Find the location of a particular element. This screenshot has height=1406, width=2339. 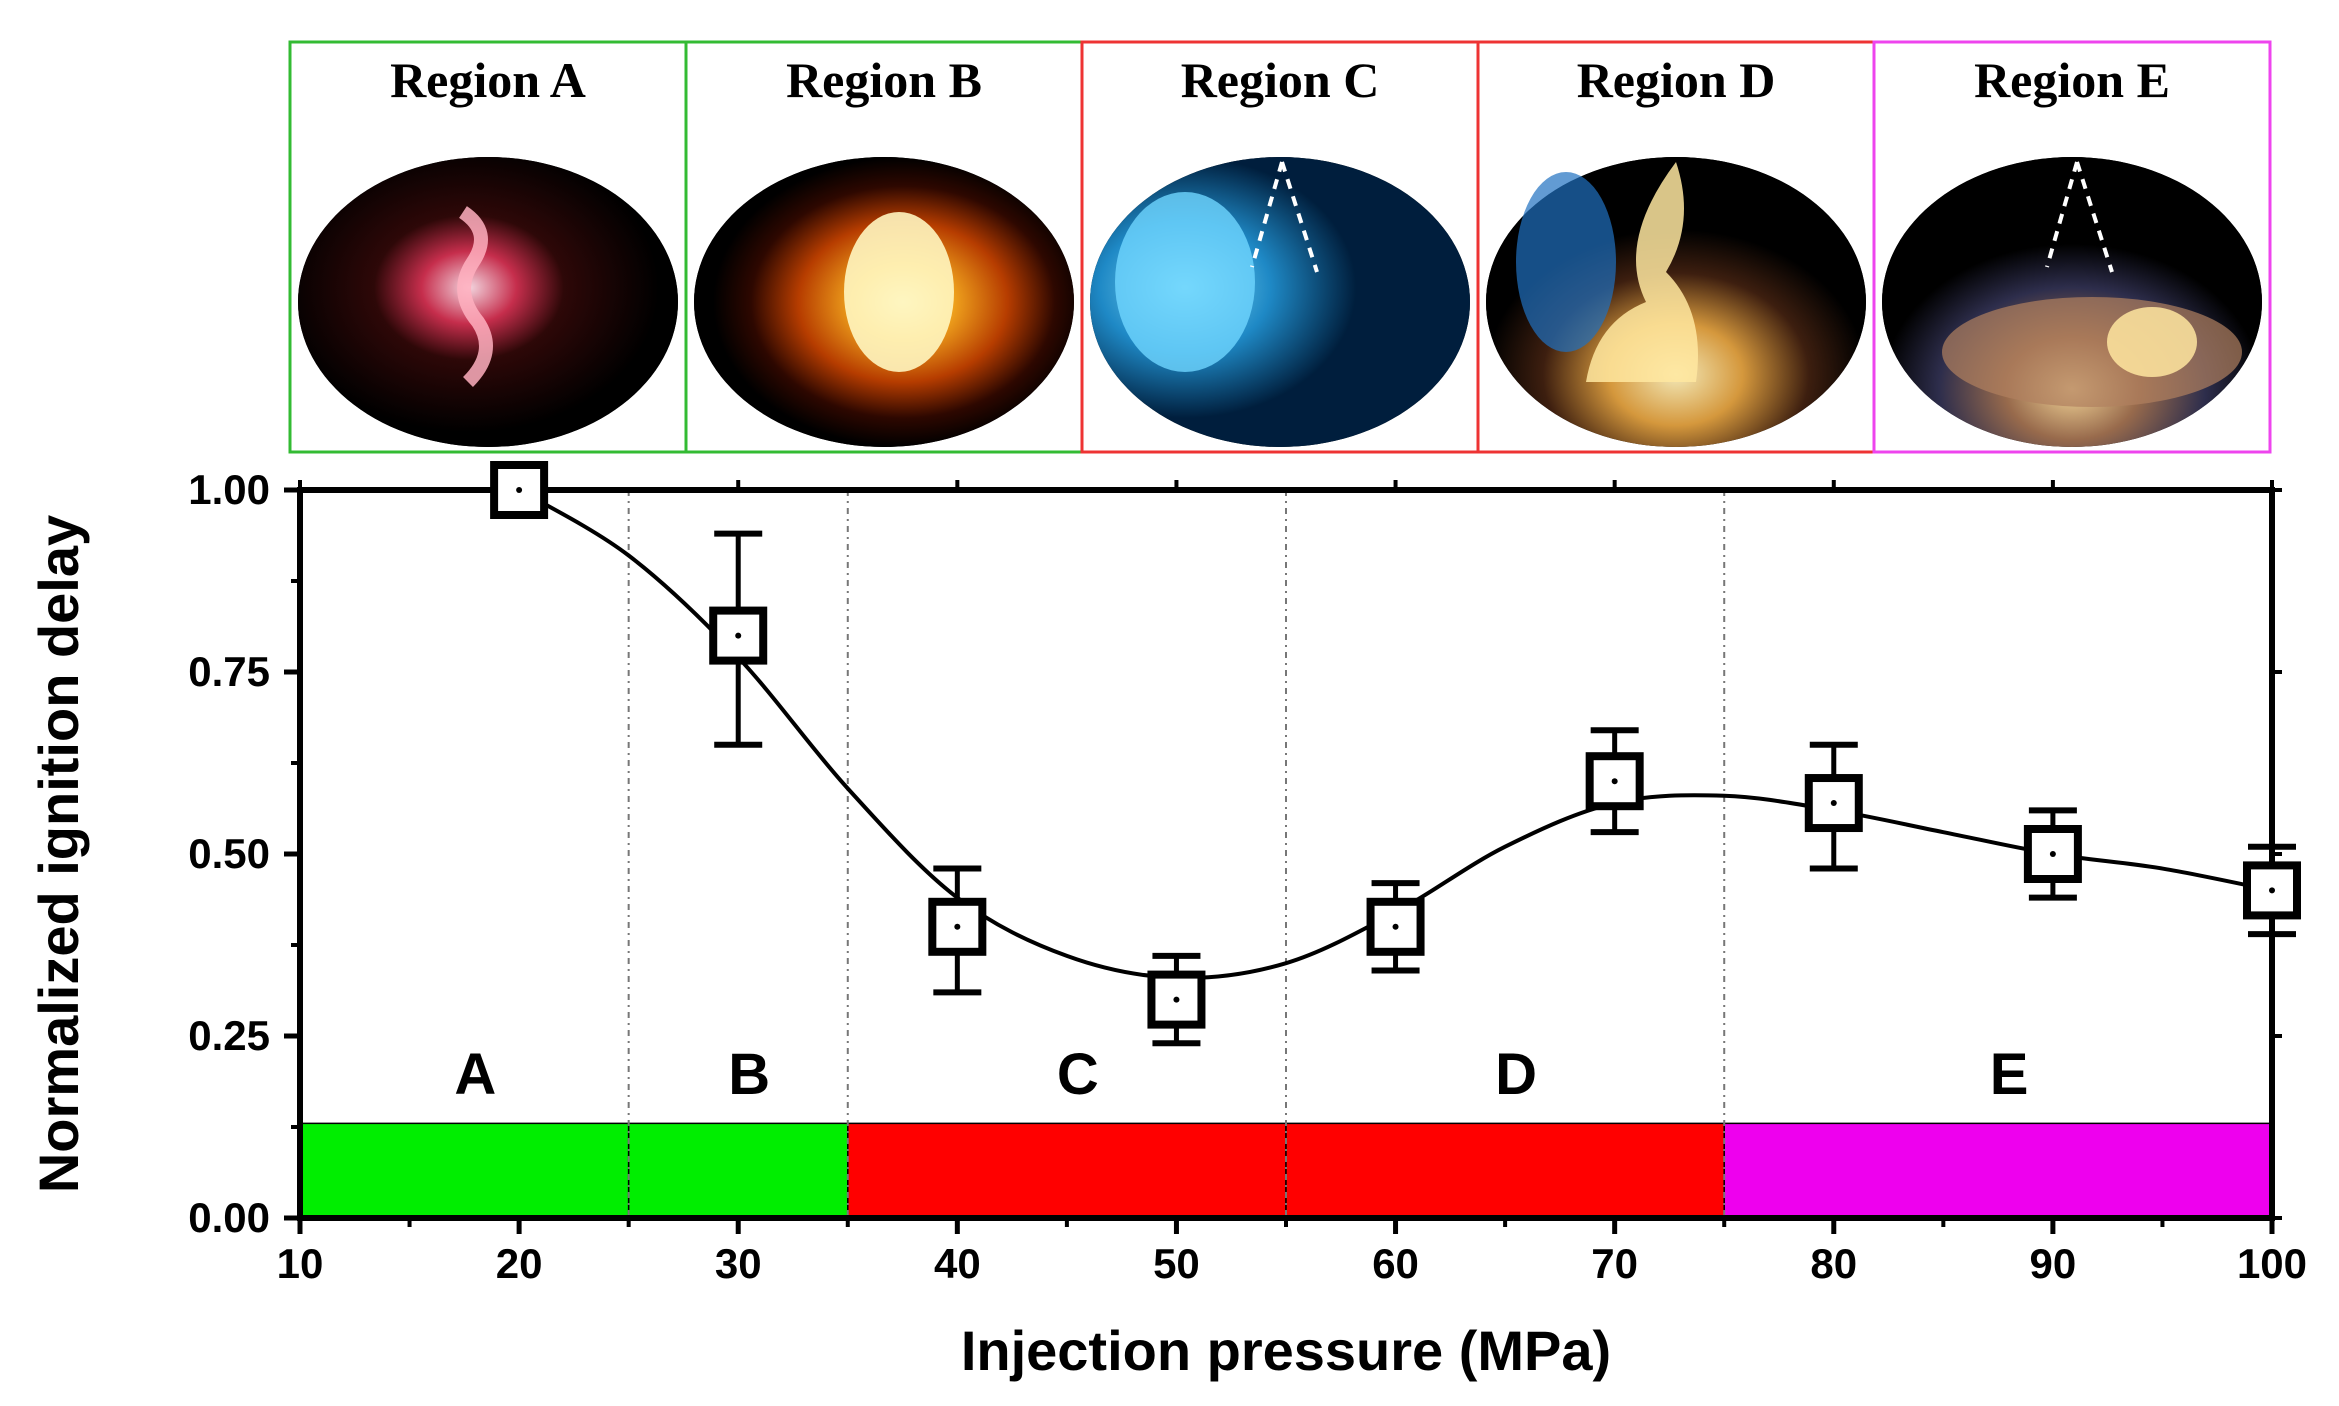

y-tick-label: 0.50 is located at coordinates (229, 853).